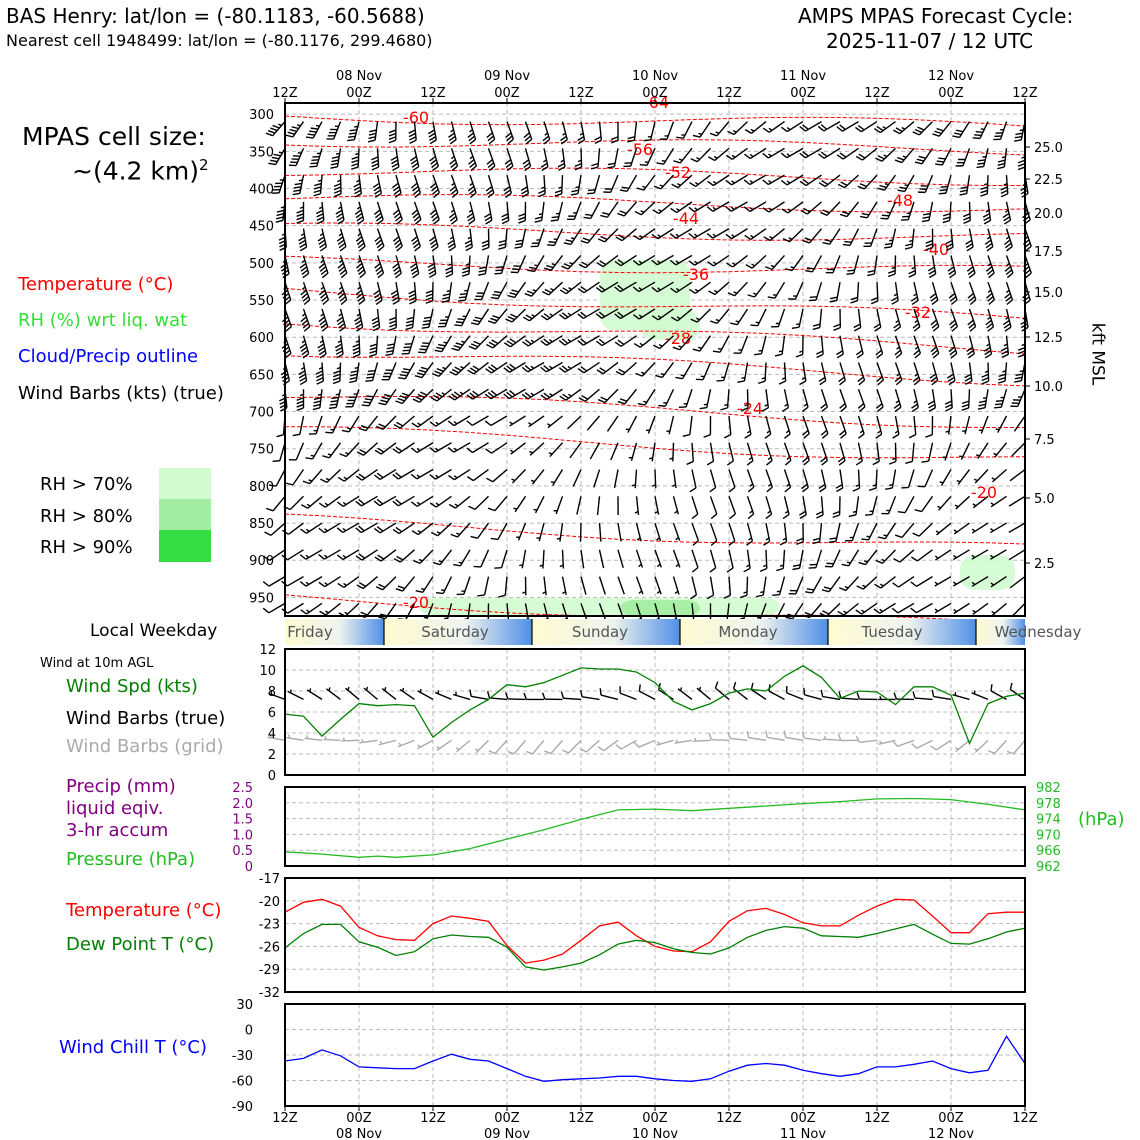  I want to click on chill-ytick-label: -30, so click(242, 1056).